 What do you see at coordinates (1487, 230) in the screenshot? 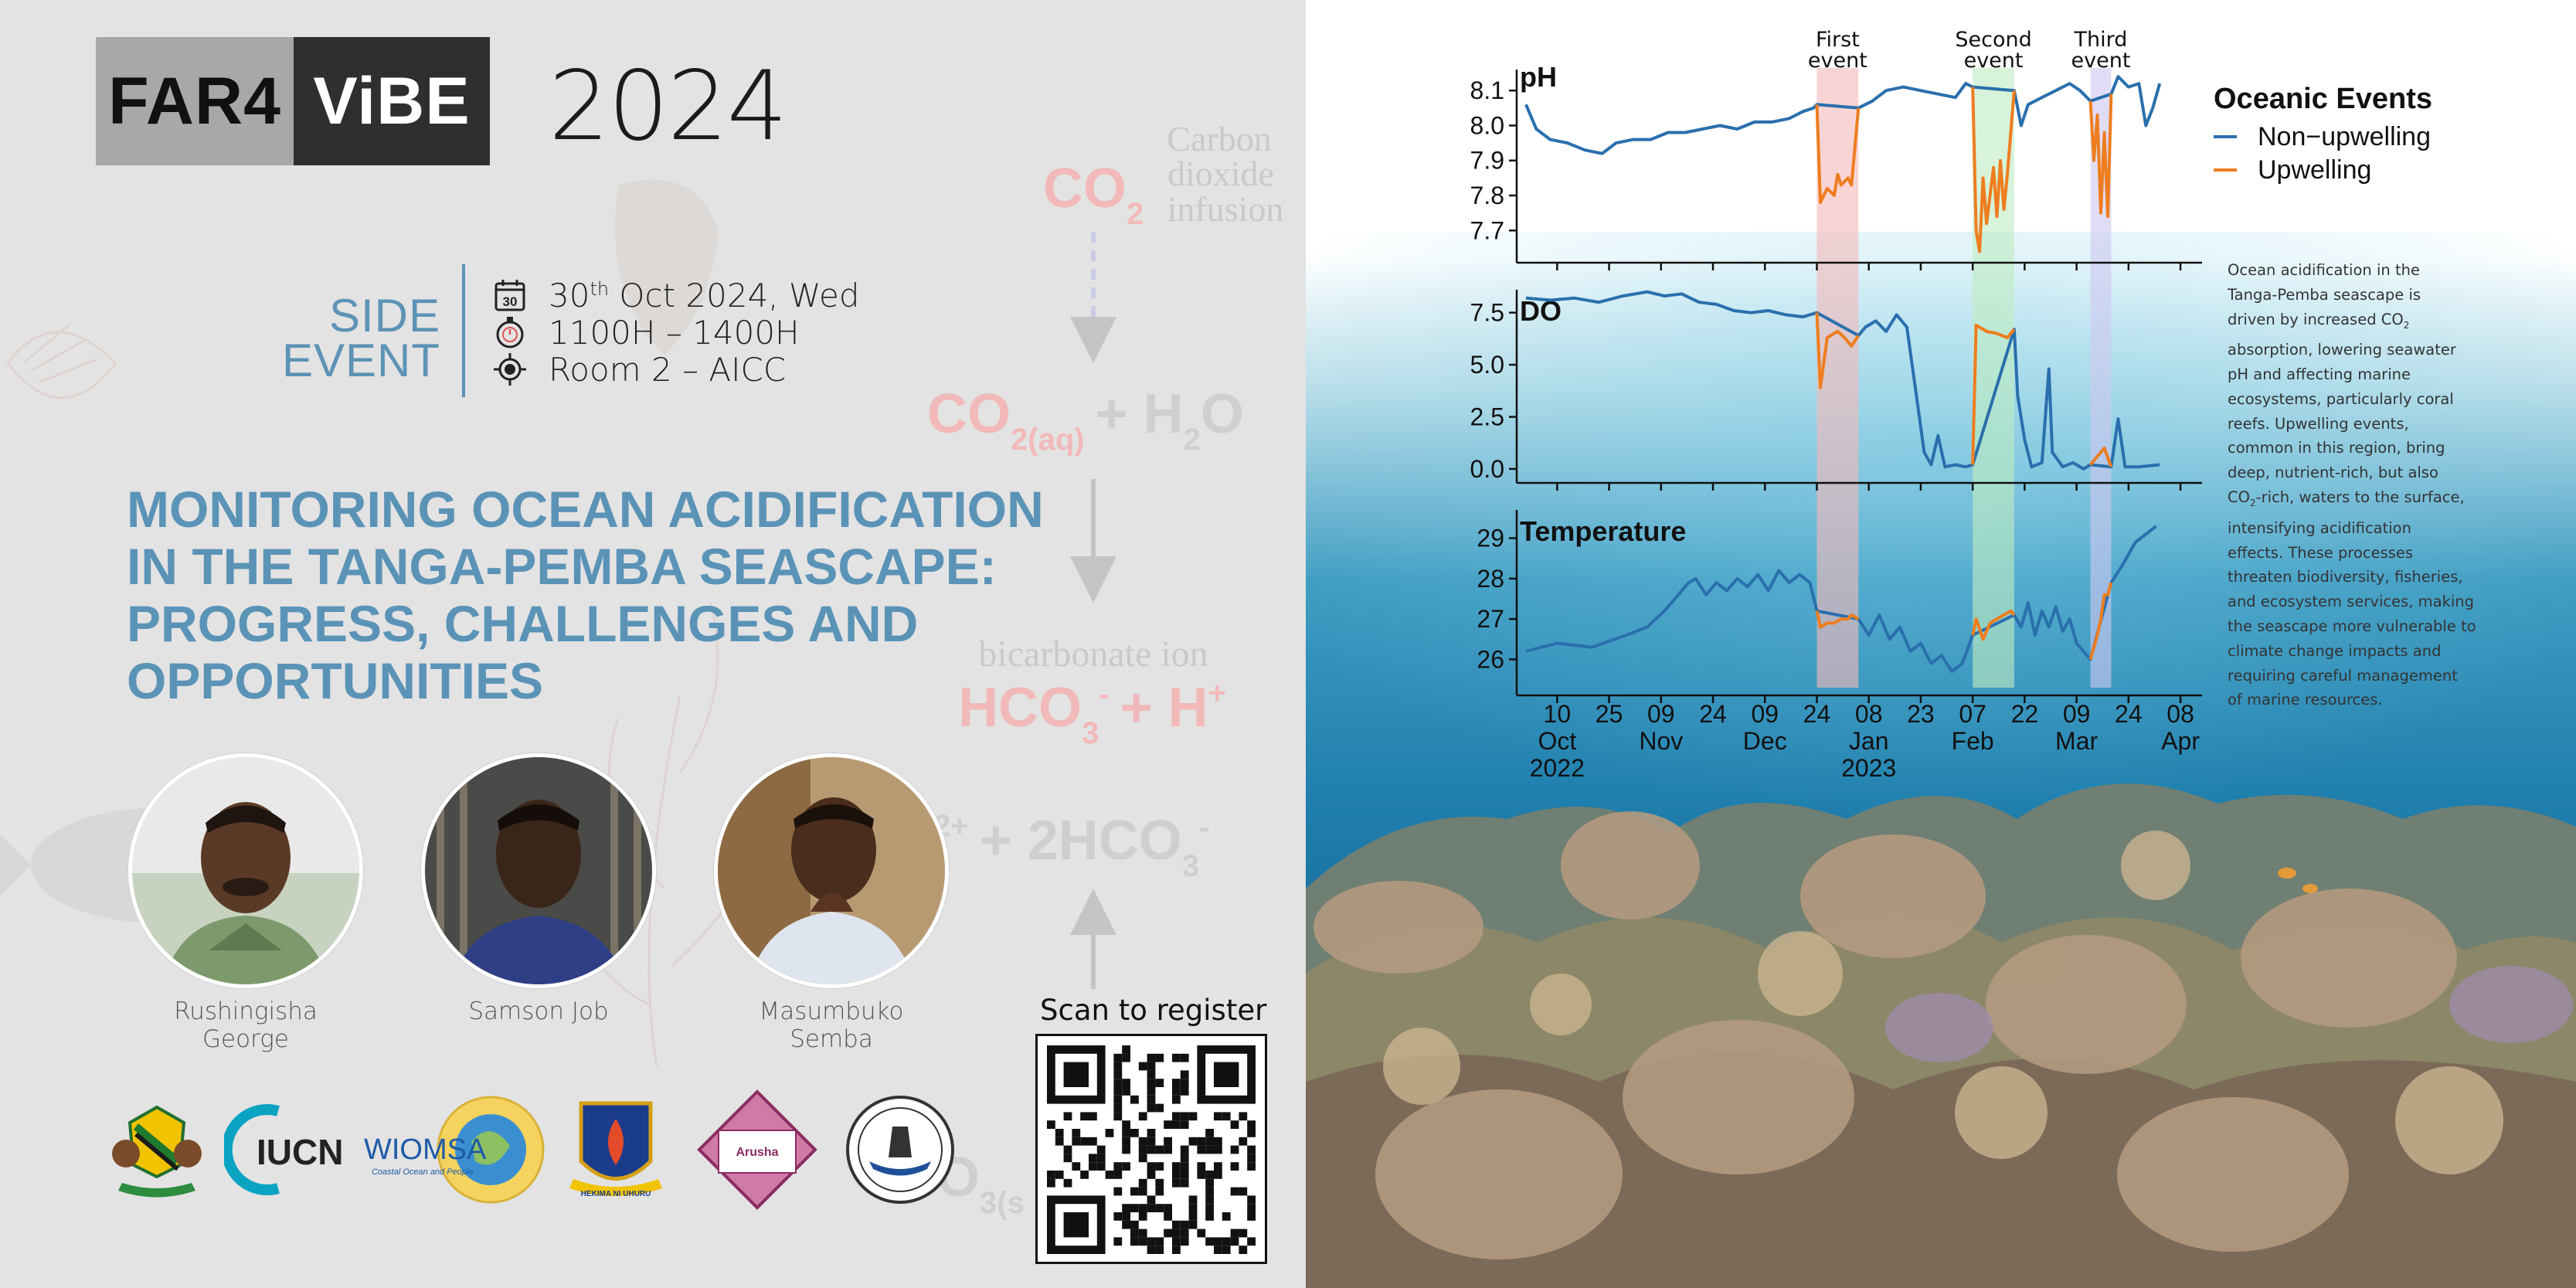
I see `y-tick-label: 7.7` at bounding box center [1487, 230].